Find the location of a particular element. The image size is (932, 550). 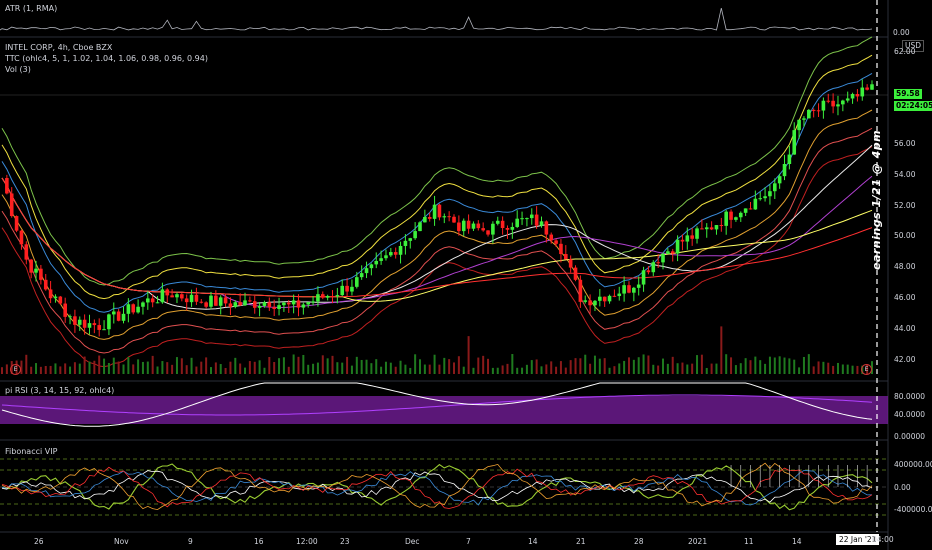

volume-indicator-label: Vol (3) is located at coordinates (18, 69).